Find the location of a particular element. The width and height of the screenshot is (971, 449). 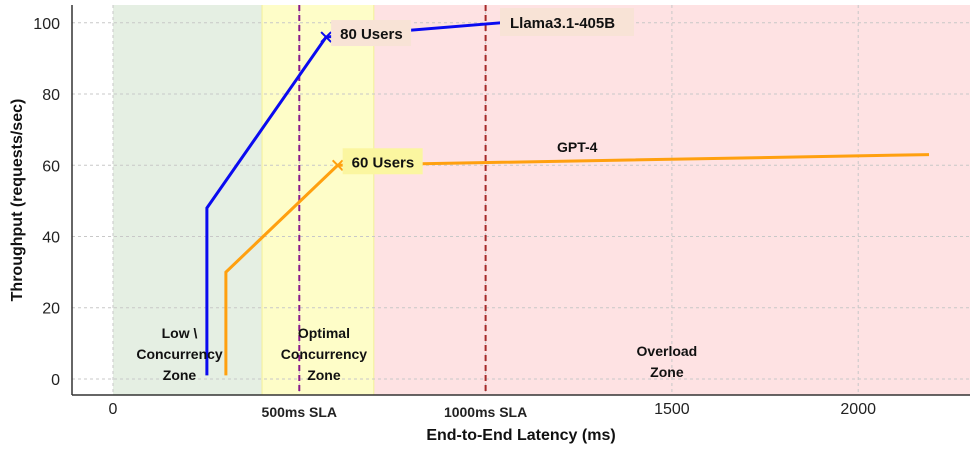

y-tick-label: 20 is located at coordinates (51, 309).